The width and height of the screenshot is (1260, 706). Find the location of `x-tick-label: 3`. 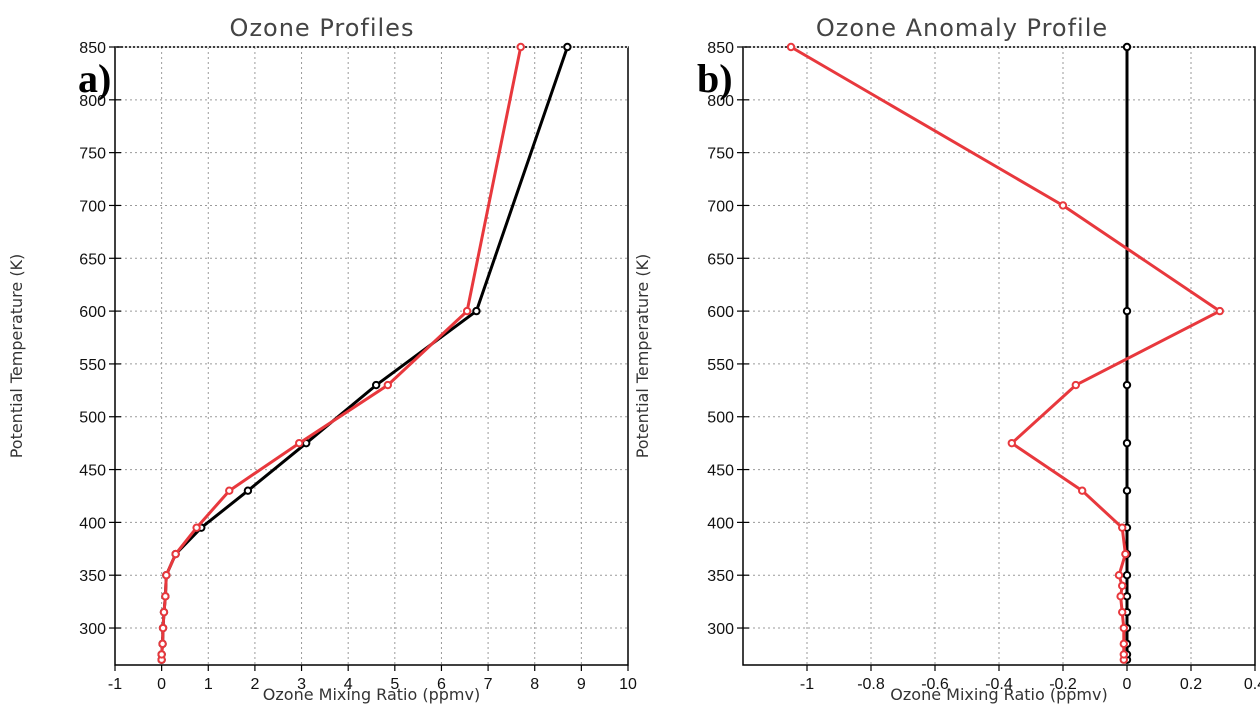

x-tick-label: 3 is located at coordinates (301, 684).